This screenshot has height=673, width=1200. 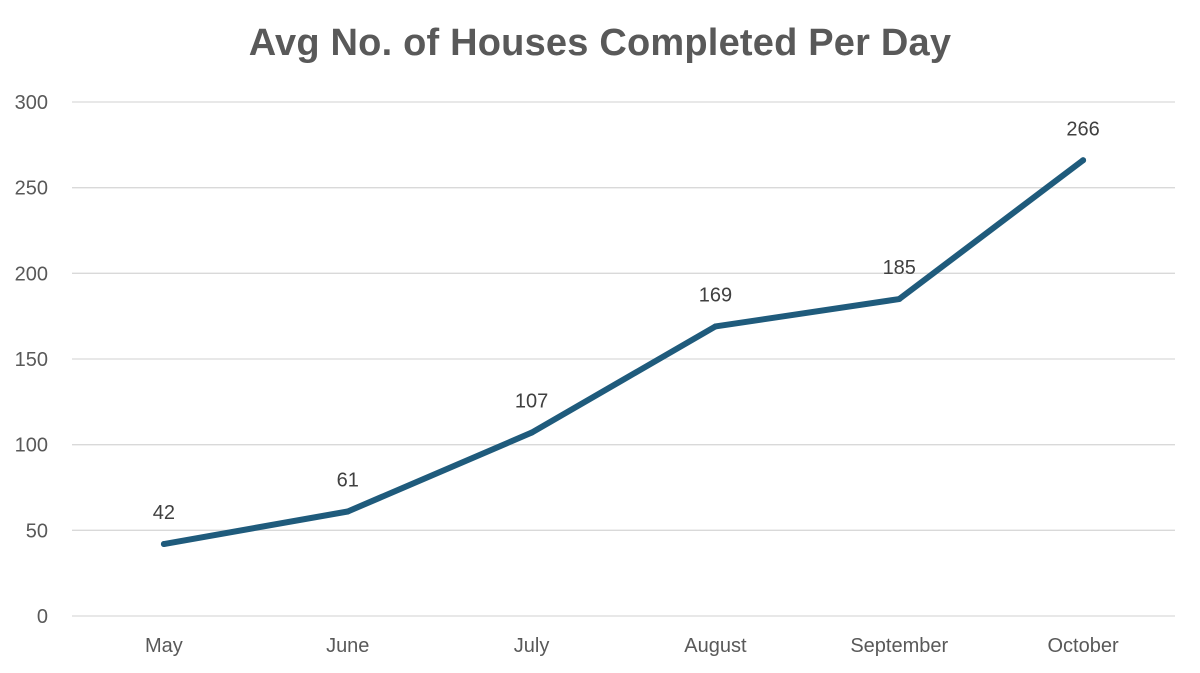 I want to click on y-tick-label: 50, so click(x=37, y=531).